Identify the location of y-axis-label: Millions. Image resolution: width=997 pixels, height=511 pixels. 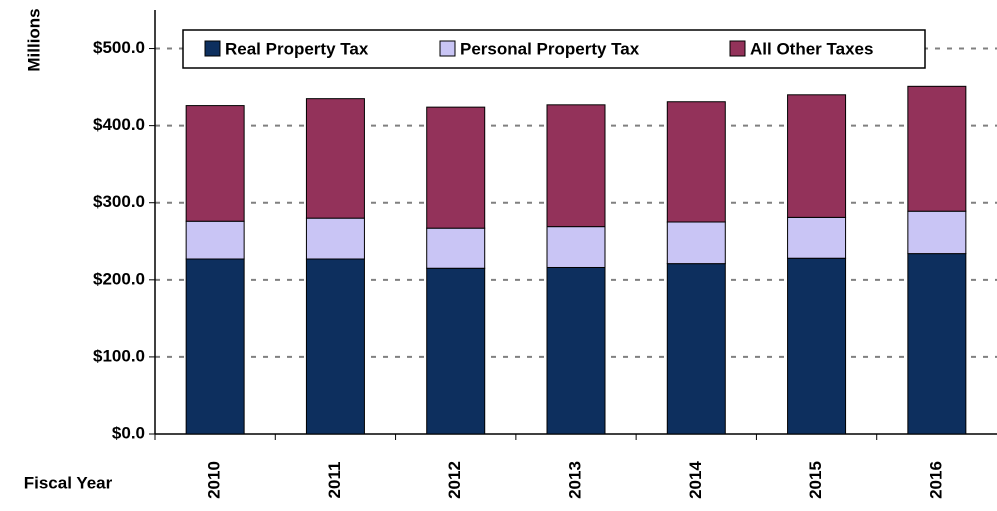
(33, 39).